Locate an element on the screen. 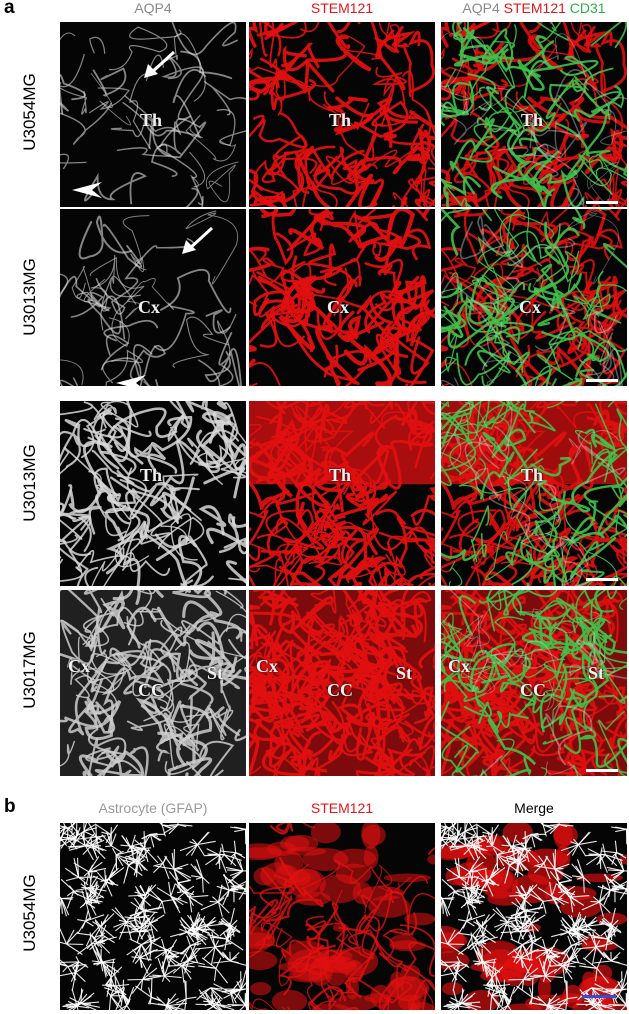  col-header-stem121-text: STEM121 is located at coordinates (342, 8).